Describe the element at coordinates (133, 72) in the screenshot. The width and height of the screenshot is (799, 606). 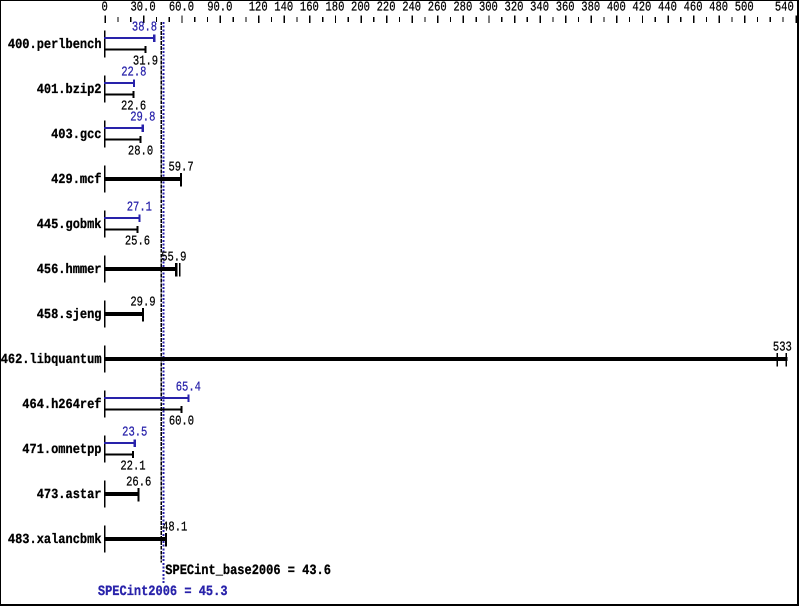
I see `svg-text: 22.8` at that location.